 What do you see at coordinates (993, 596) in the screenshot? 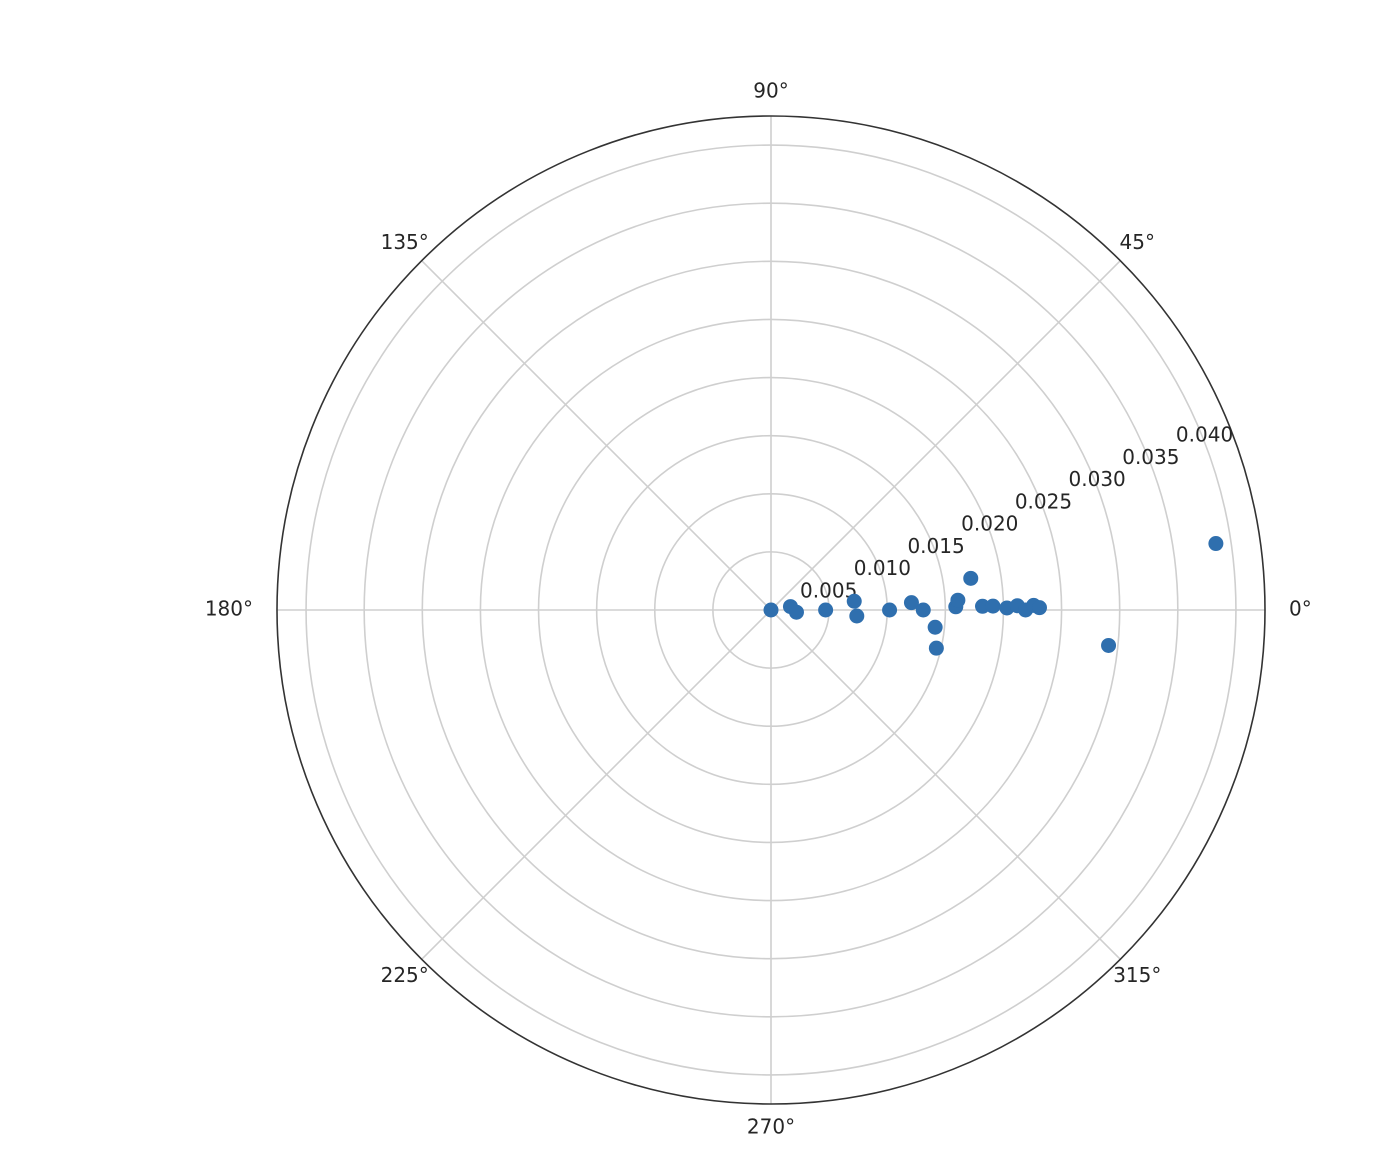
I see `data-points` at bounding box center [993, 596].